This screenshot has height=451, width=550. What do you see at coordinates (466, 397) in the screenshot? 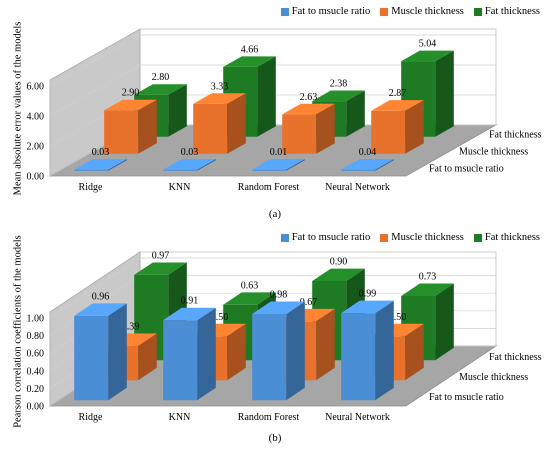
I see `depth-label: Fat to msucle ratio` at bounding box center [466, 397].